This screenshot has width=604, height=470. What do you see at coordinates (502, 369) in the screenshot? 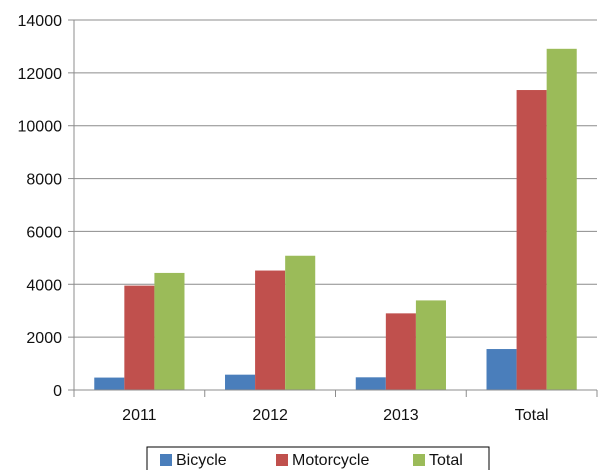
I see `bar-bicycle-total` at bounding box center [502, 369].